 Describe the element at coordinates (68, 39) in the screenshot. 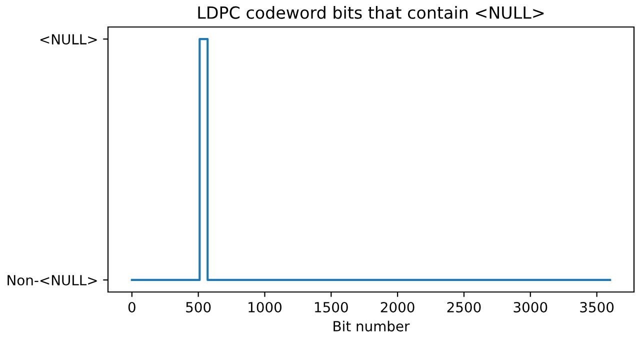

I see `category-label: <NULL>` at that location.